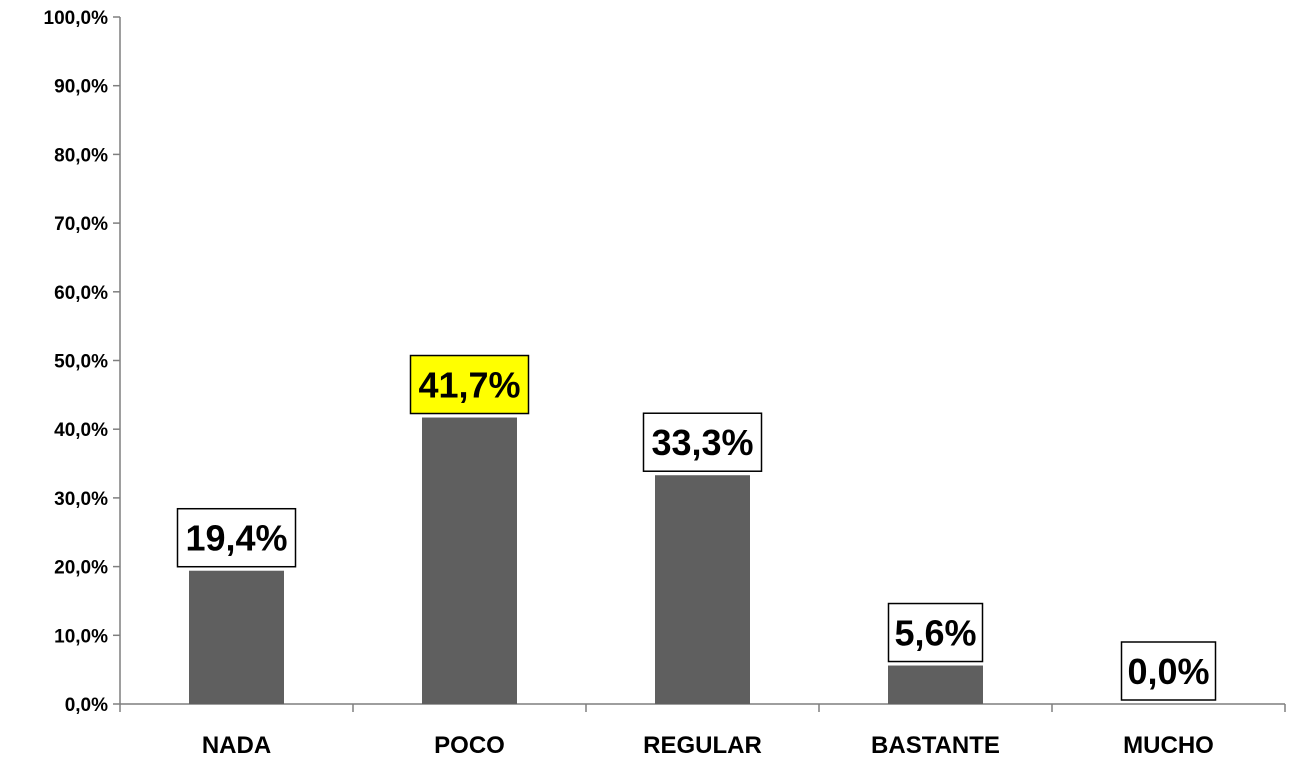 The width and height of the screenshot is (1289, 759). What do you see at coordinates (702, 589) in the screenshot?
I see `bar-regular` at bounding box center [702, 589].